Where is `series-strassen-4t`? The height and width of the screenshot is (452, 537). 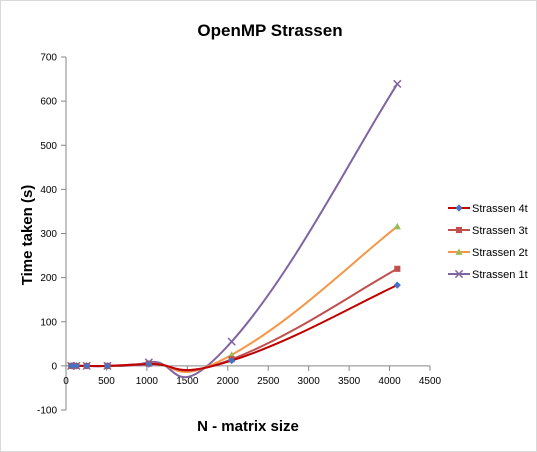 series-strassen-4t is located at coordinates (234, 326).